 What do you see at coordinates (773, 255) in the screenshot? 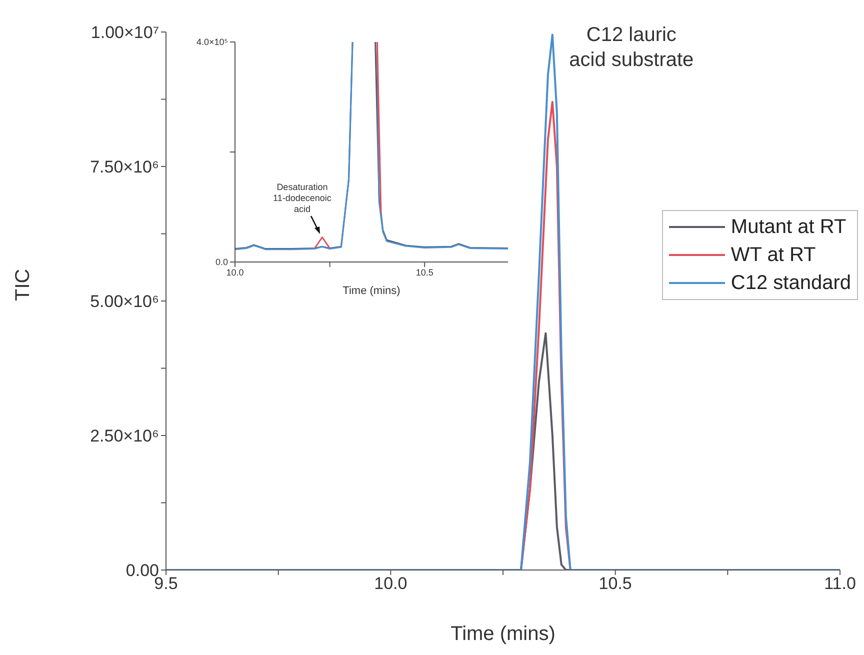
I see `legend-label: WT at RT` at bounding box center [773, 255].